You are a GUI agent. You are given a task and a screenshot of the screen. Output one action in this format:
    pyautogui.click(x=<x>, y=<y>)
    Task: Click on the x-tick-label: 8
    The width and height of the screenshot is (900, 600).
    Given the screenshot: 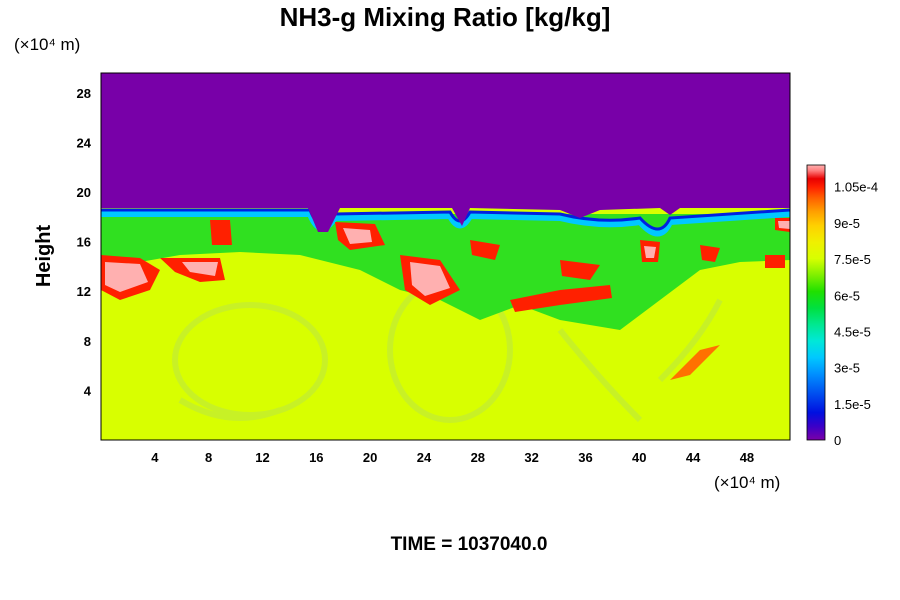 What is the action you would take?
    pyautogui.click(x=208, y=457)
    